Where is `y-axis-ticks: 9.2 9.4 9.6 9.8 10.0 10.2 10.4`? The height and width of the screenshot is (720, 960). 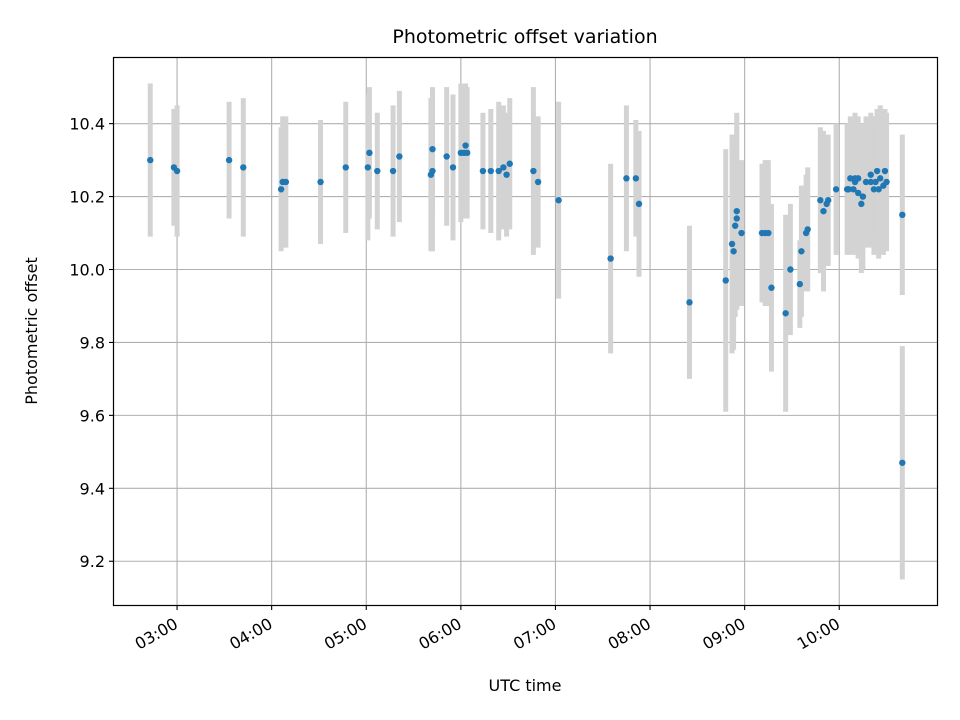
y-axis-ticks: 9.2 9.4 9.6 9.8 10.0 10.2 10.4 is located at coordinates (91, 343).